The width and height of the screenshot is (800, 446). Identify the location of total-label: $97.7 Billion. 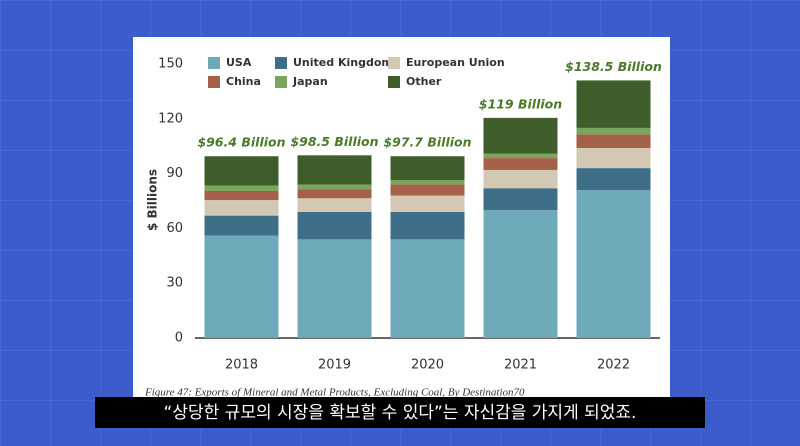
(427, 142).